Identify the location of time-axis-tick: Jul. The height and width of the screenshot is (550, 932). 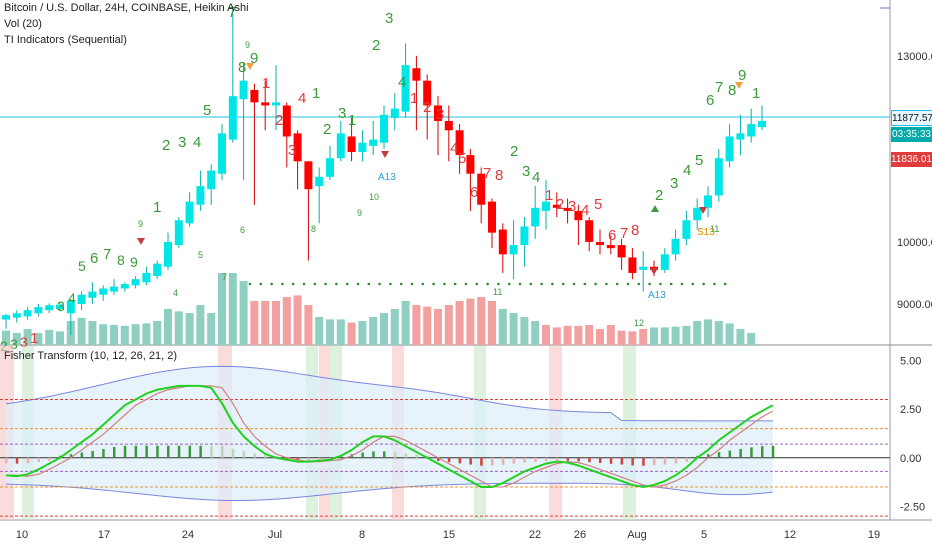
(275, 535).